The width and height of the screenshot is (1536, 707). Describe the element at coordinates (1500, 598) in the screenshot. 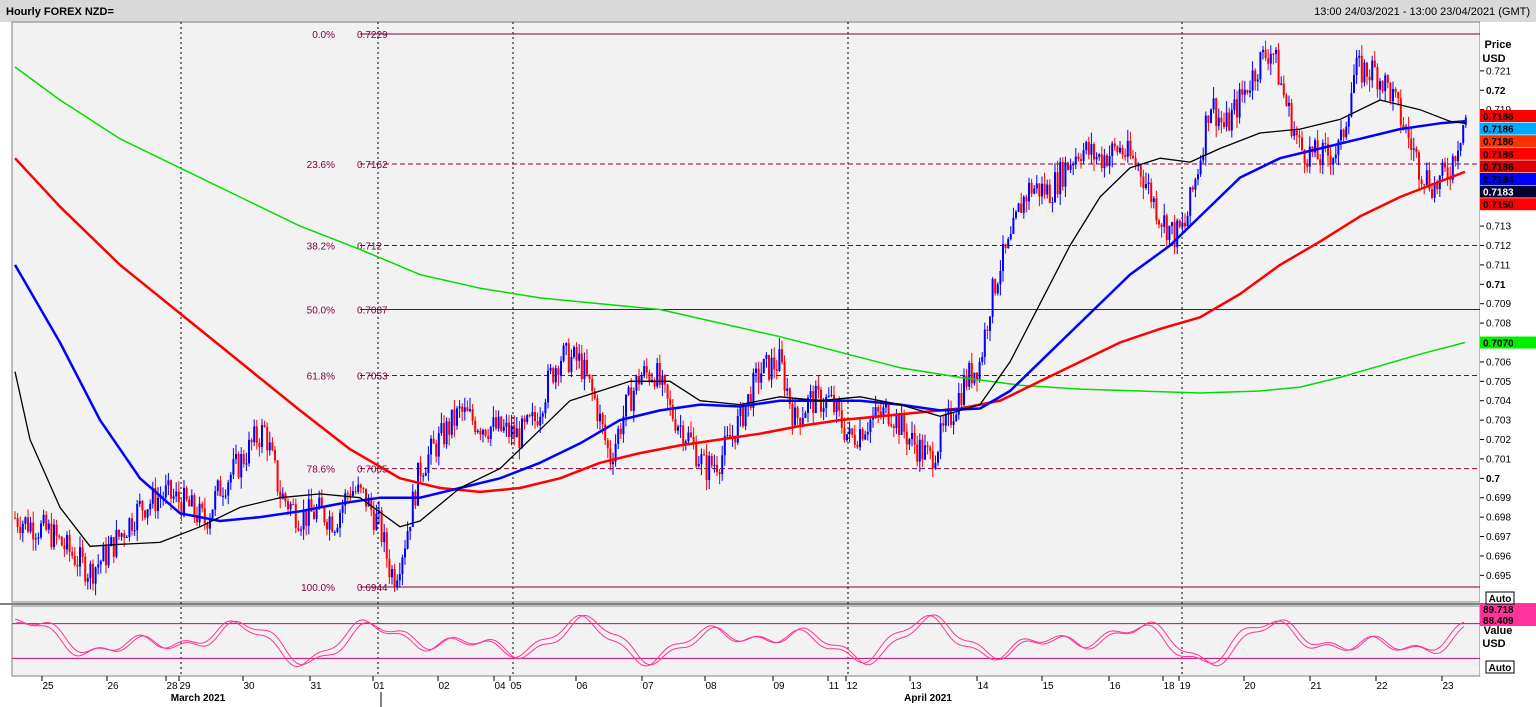

I see `auto-scale-button` at that location.